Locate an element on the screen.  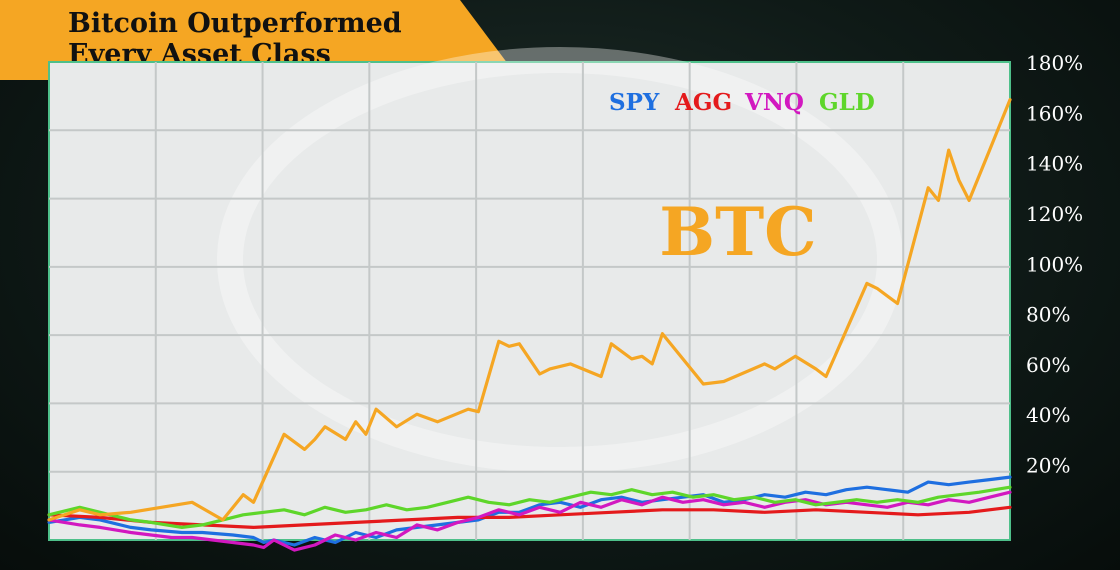
y-tick-label: 60% is located at coordinates (1048, 365).